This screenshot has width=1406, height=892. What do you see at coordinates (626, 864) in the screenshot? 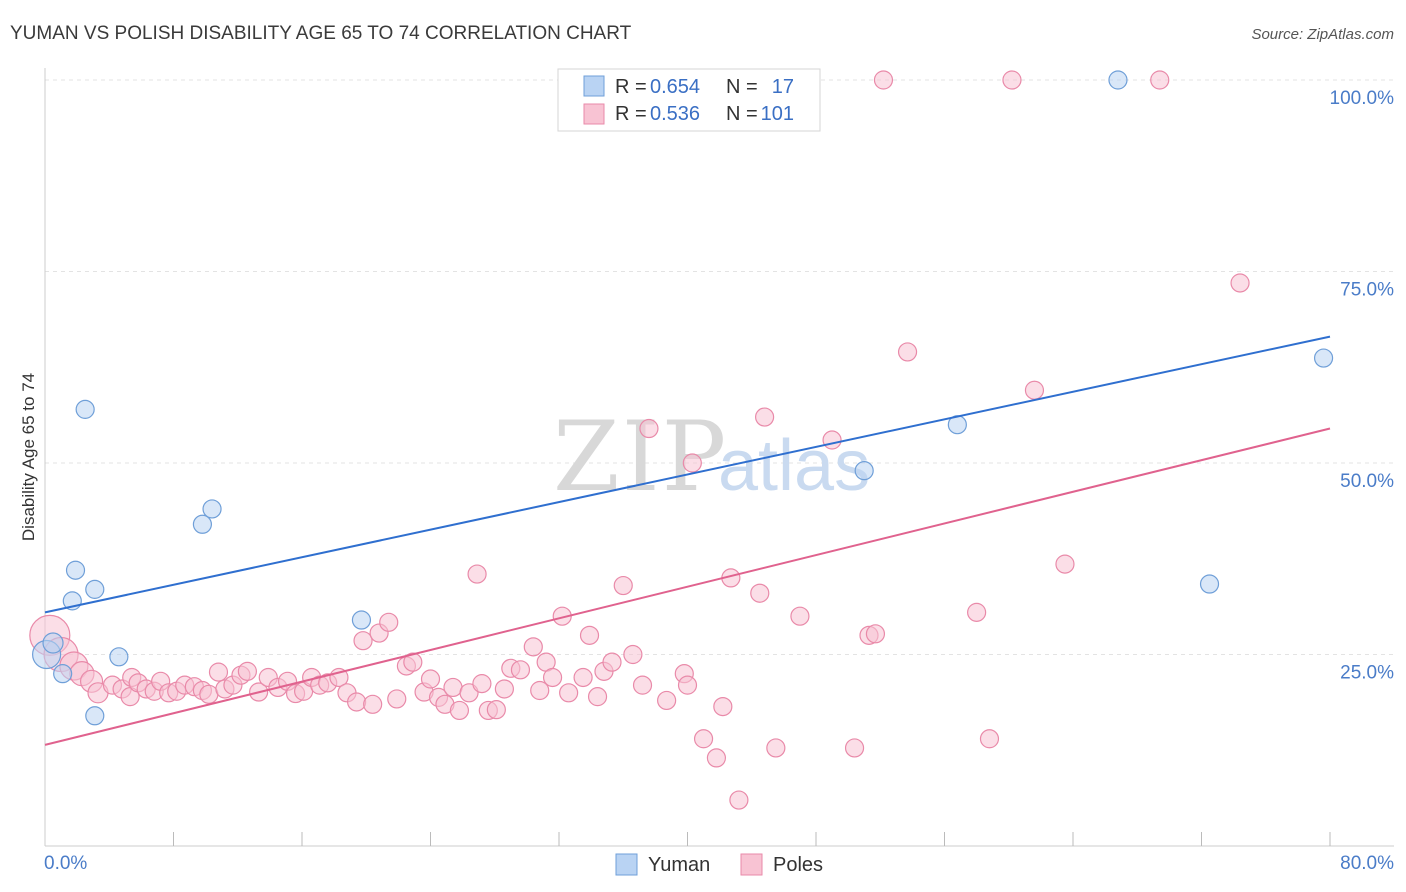
I see `bottom-legend-swatch-yuman` at bounding box center [626, 864].